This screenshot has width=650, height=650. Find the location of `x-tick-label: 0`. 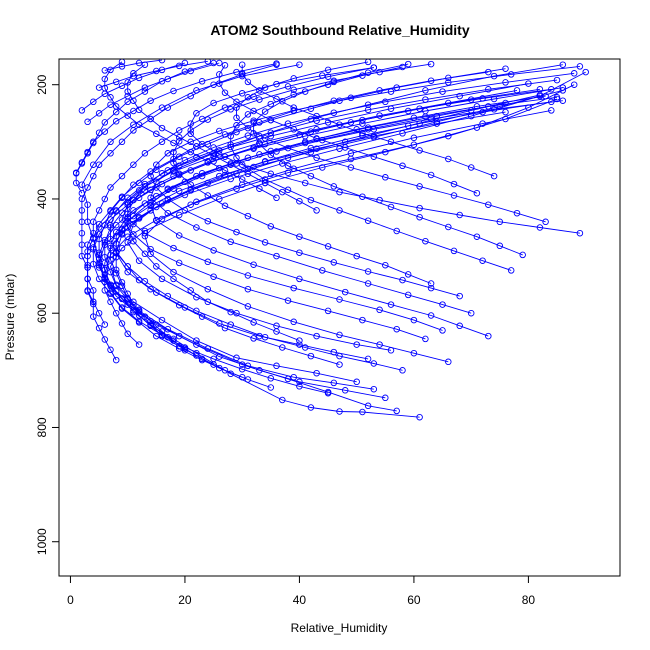

x-tick-label: 0 is located at coordinates (70, 600).